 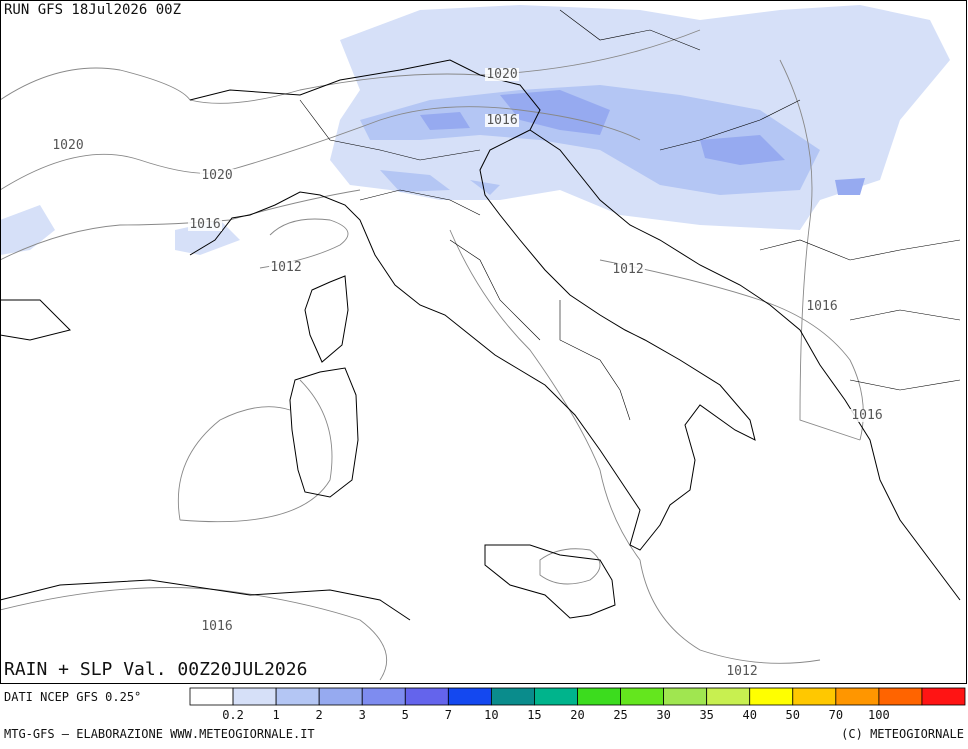 I want to click on legend-label: 30, so click(x=663, y=715).